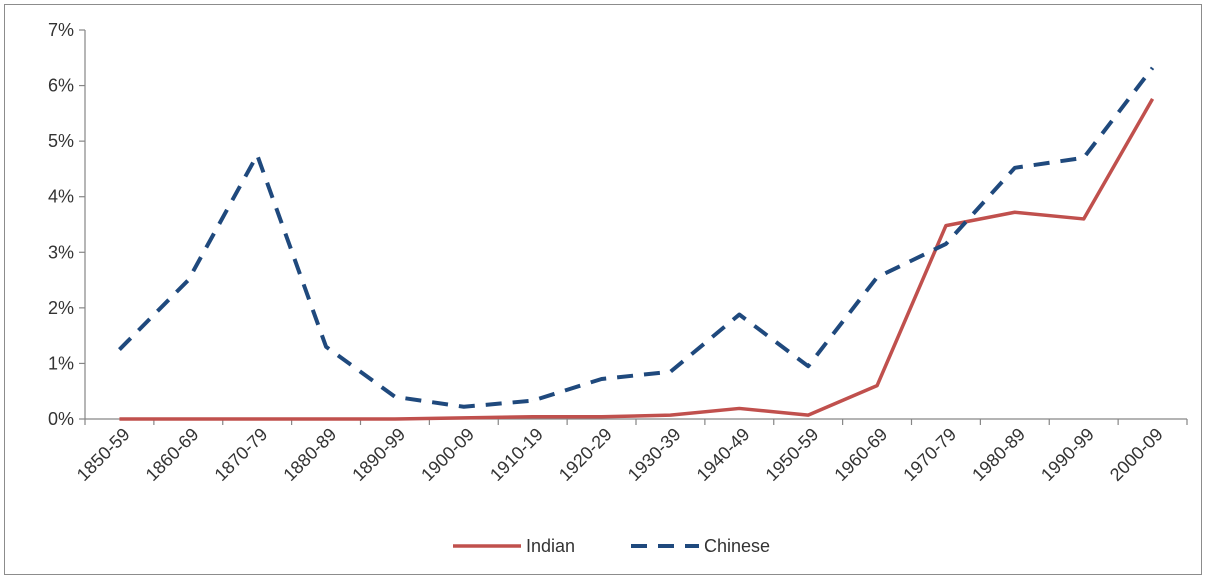 The width and height of the screenshot is (1208, 581). Describe the element at coordinates (654, 454) in the screenshot. I see `x-tick-label: 1930-39` at that location.